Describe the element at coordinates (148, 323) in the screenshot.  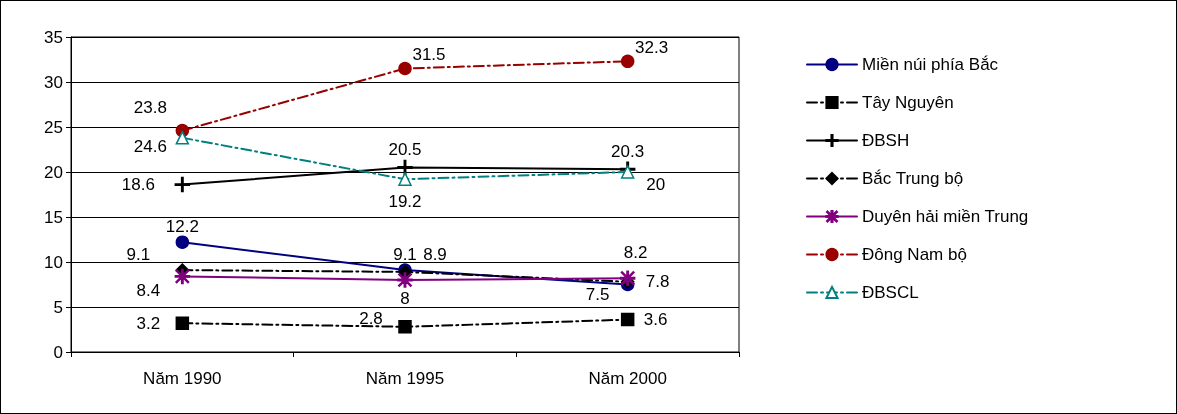
I see `data-label: 3.2` at that location.